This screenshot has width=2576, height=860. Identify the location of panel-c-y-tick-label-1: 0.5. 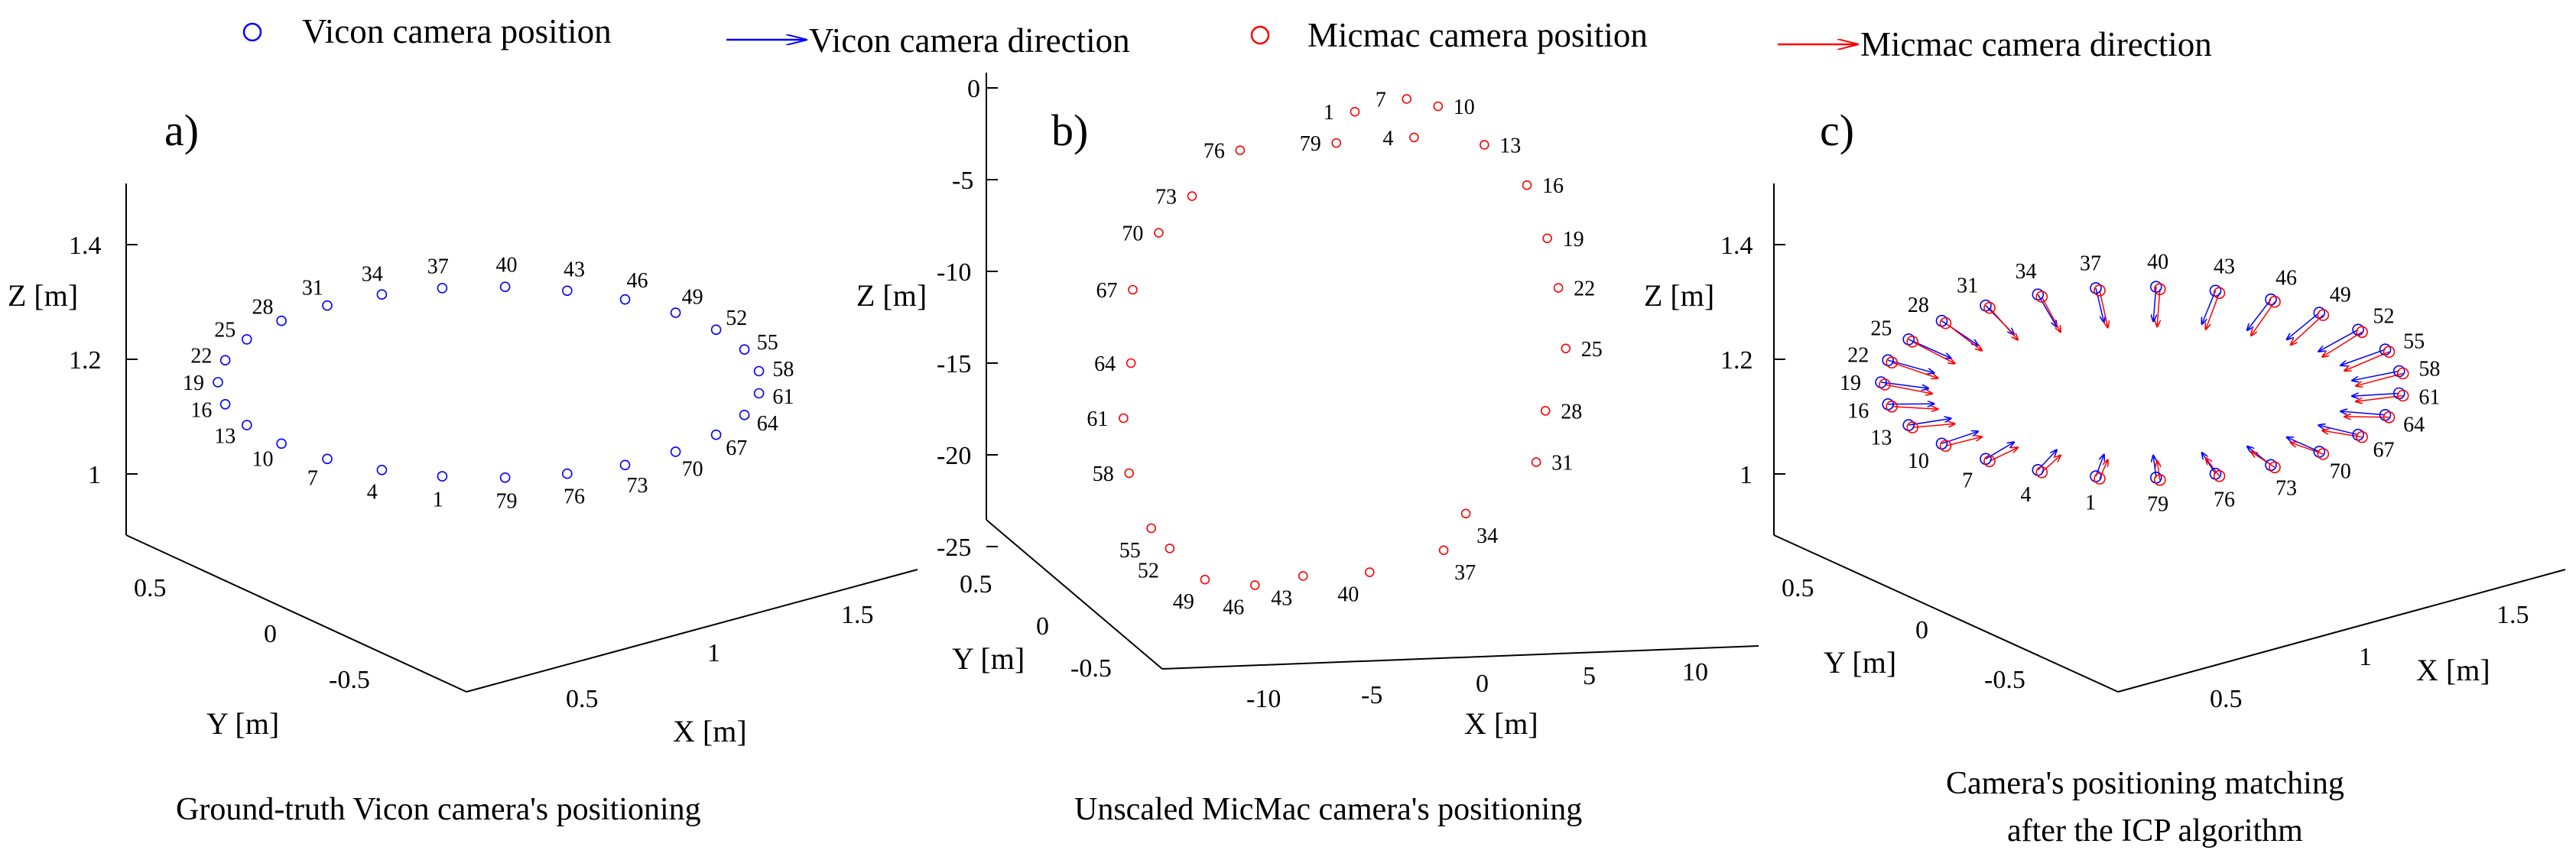
(1798, 588).